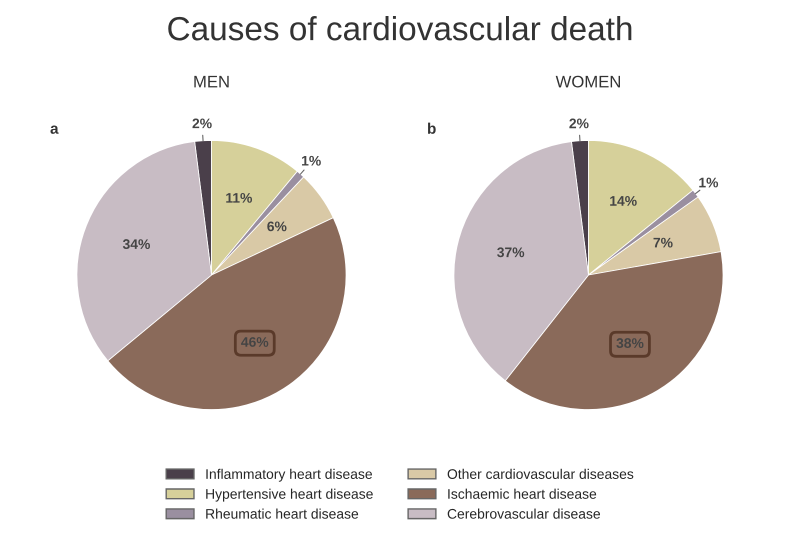 The image size is (800, 534). What do you see at coordinates (400, 28) in the screenshot?
I see `chart-title: Causes of cardiovascular death` at bounding box center [400, 28].